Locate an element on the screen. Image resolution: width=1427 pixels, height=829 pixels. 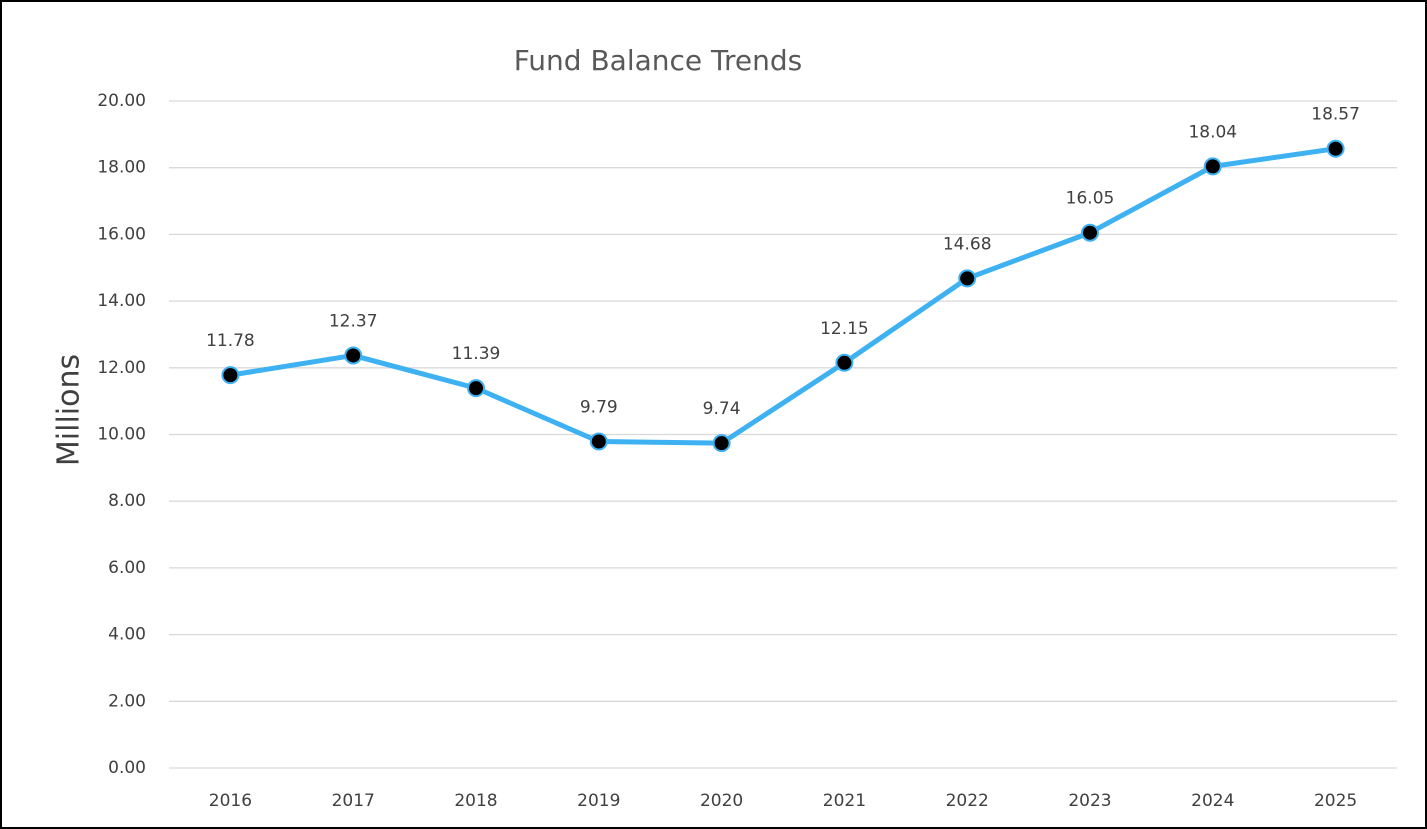
y-tick-label: 4.00 is located at coordinates (127, 635).